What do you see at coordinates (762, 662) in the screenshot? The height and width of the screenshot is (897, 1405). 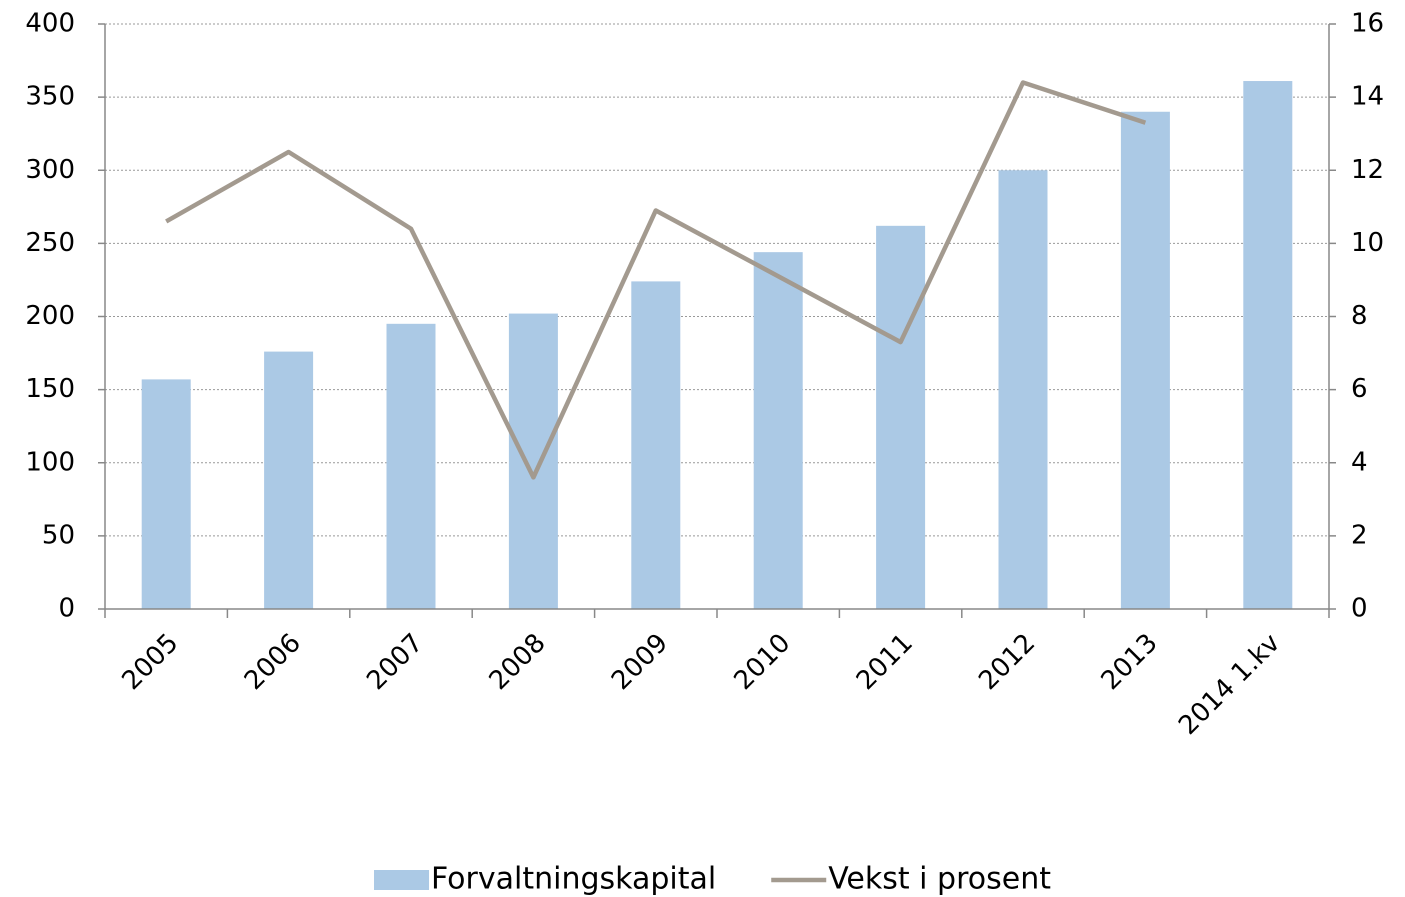 I see `x-tick-label: 2010` at bounding box center [762, 662].